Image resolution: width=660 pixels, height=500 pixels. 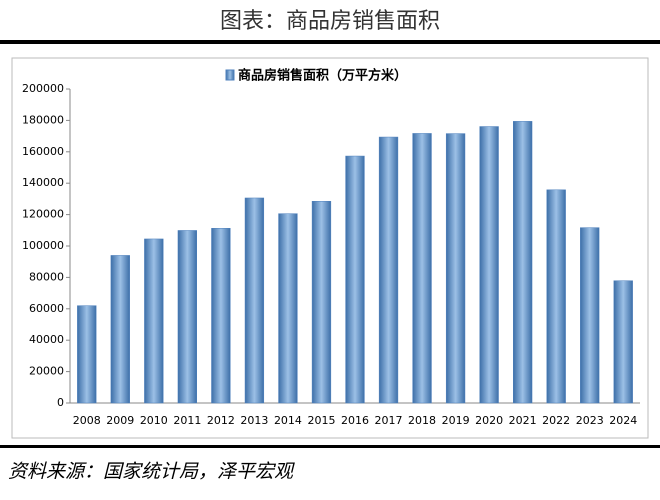 What do you see at coordinates (389, 420) in the screenshot?
I see `x-tick-label: 2017` at bounding box center [389, 420].